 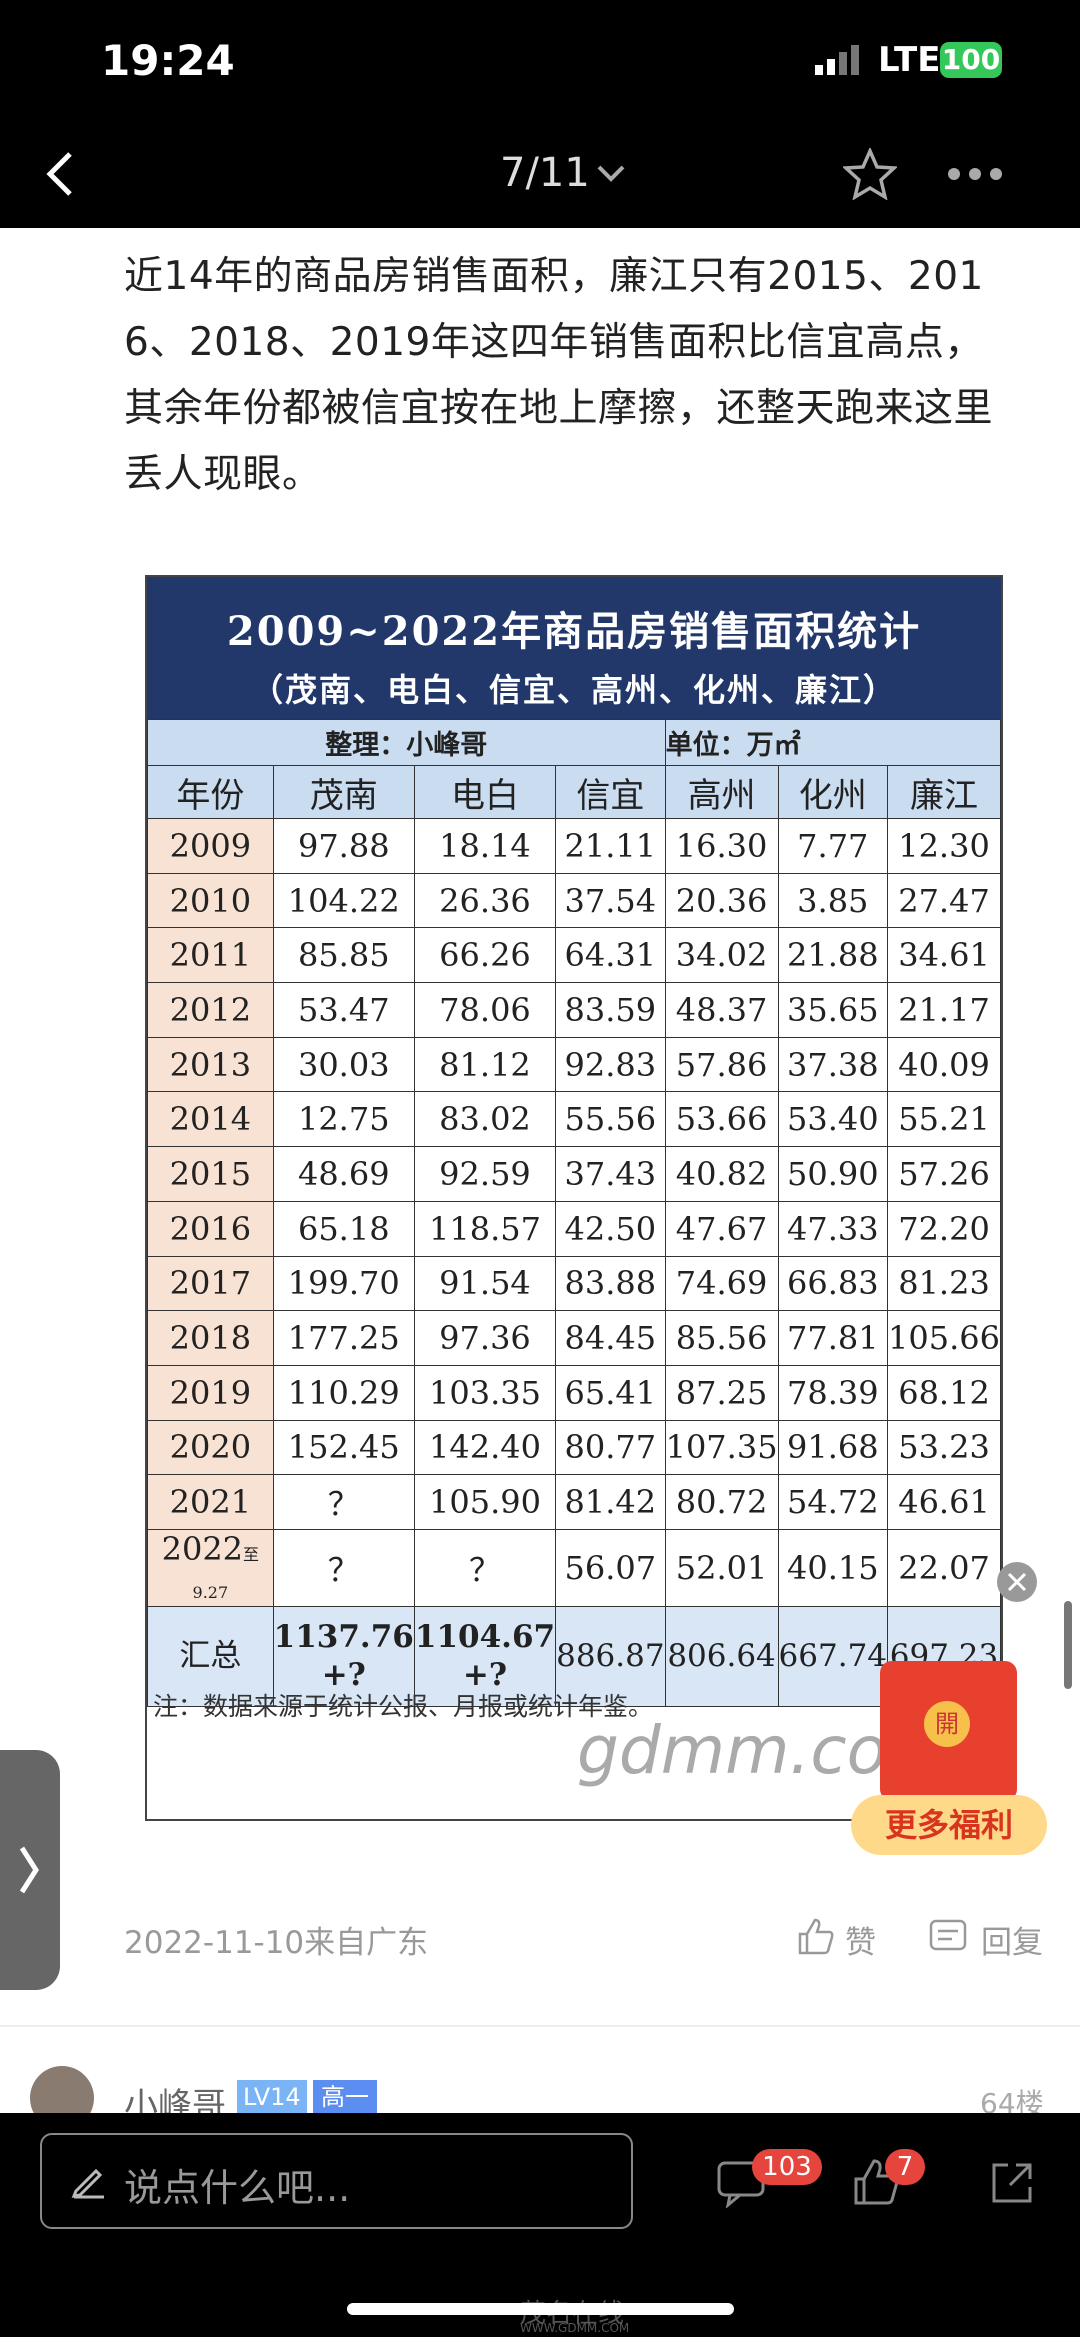 What do you see at coordinates (485, 1338) in the screenshot?
I see `value-cell: 97.36` at bounding box center [485, 1338].